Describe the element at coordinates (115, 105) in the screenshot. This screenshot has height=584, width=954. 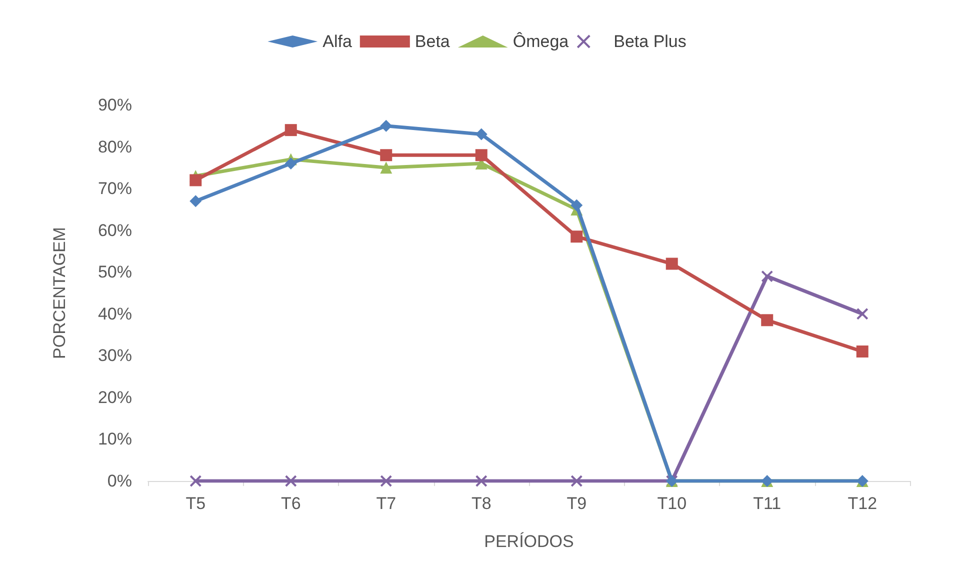
I see `y-tick-label: 90%` at that location.